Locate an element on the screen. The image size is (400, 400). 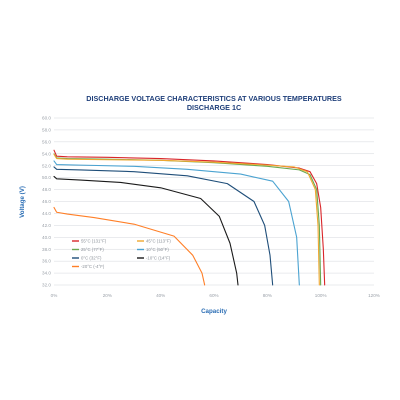
y-tick-label: 40.0 is located at coordinates (46, 237).